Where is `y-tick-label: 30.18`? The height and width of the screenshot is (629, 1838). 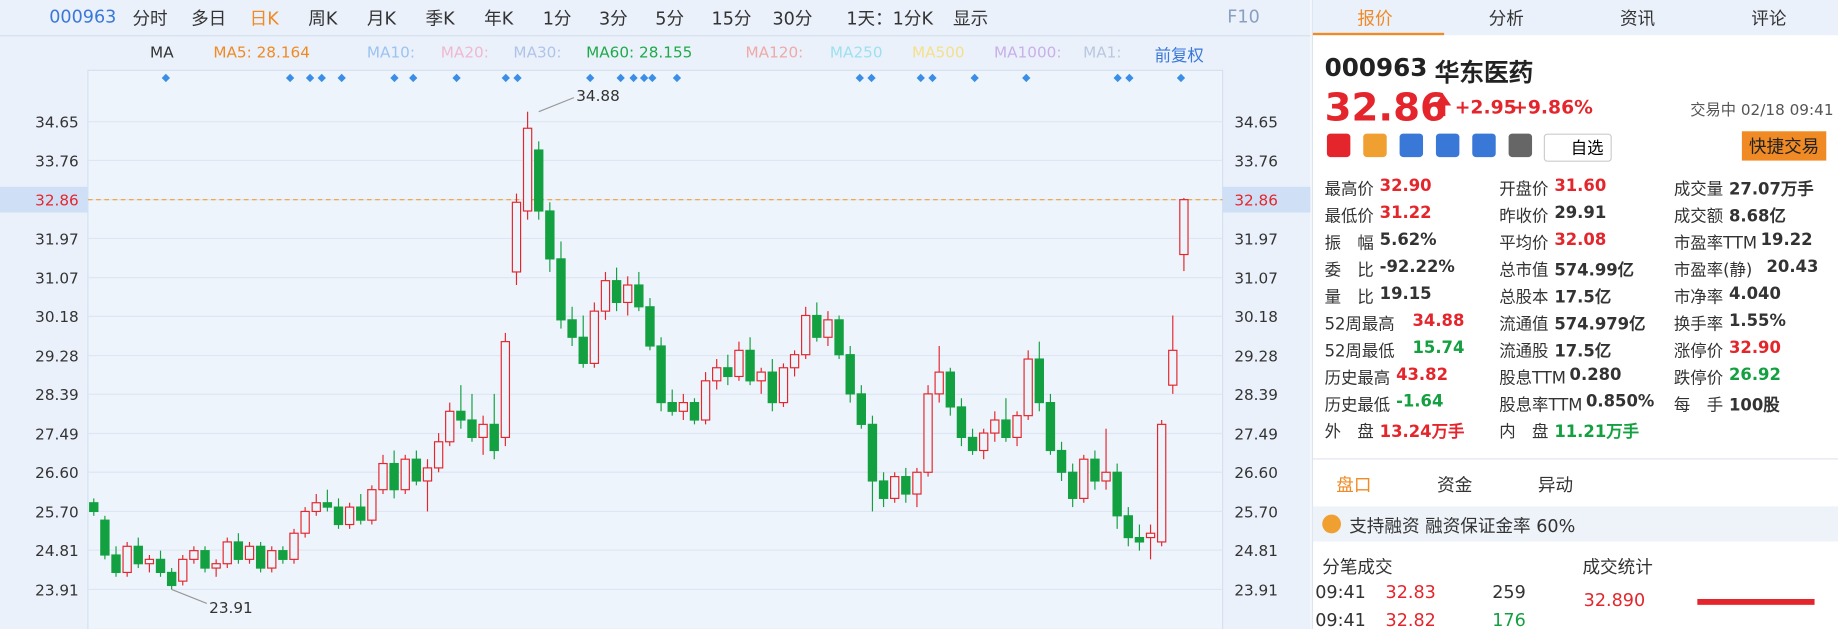
y-tick-label: 30.18 is located at coordinates (57, 317).